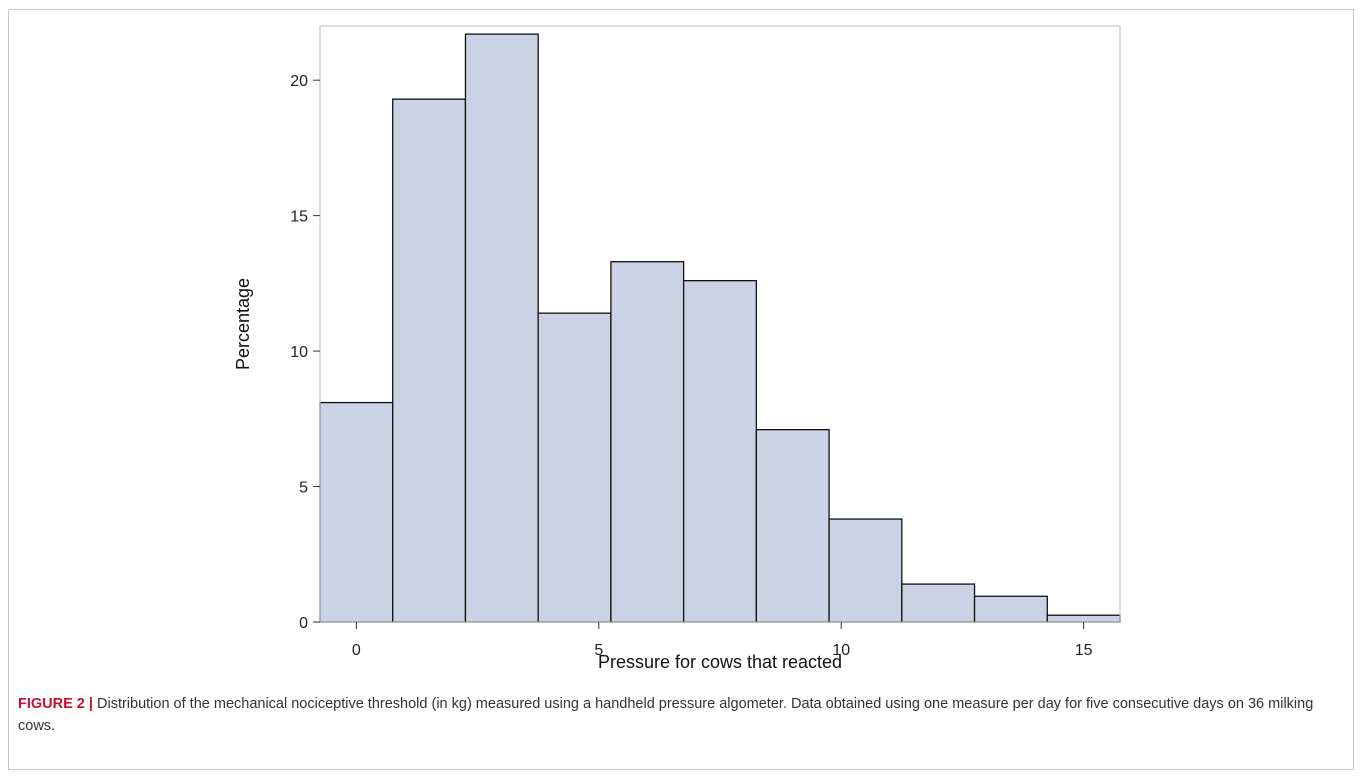  Describe the element at coordinates (299, 217) in the screenshot. I see `y-tick-label: 15` at that location.